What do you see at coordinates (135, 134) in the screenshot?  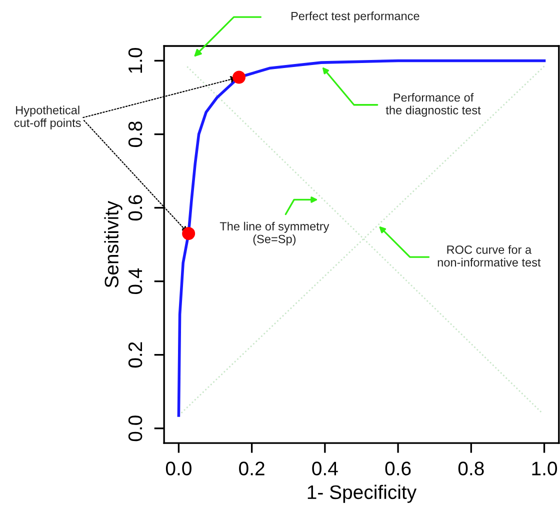 I see `y-tick-label: 0.8` at bounding box center [135, 134].